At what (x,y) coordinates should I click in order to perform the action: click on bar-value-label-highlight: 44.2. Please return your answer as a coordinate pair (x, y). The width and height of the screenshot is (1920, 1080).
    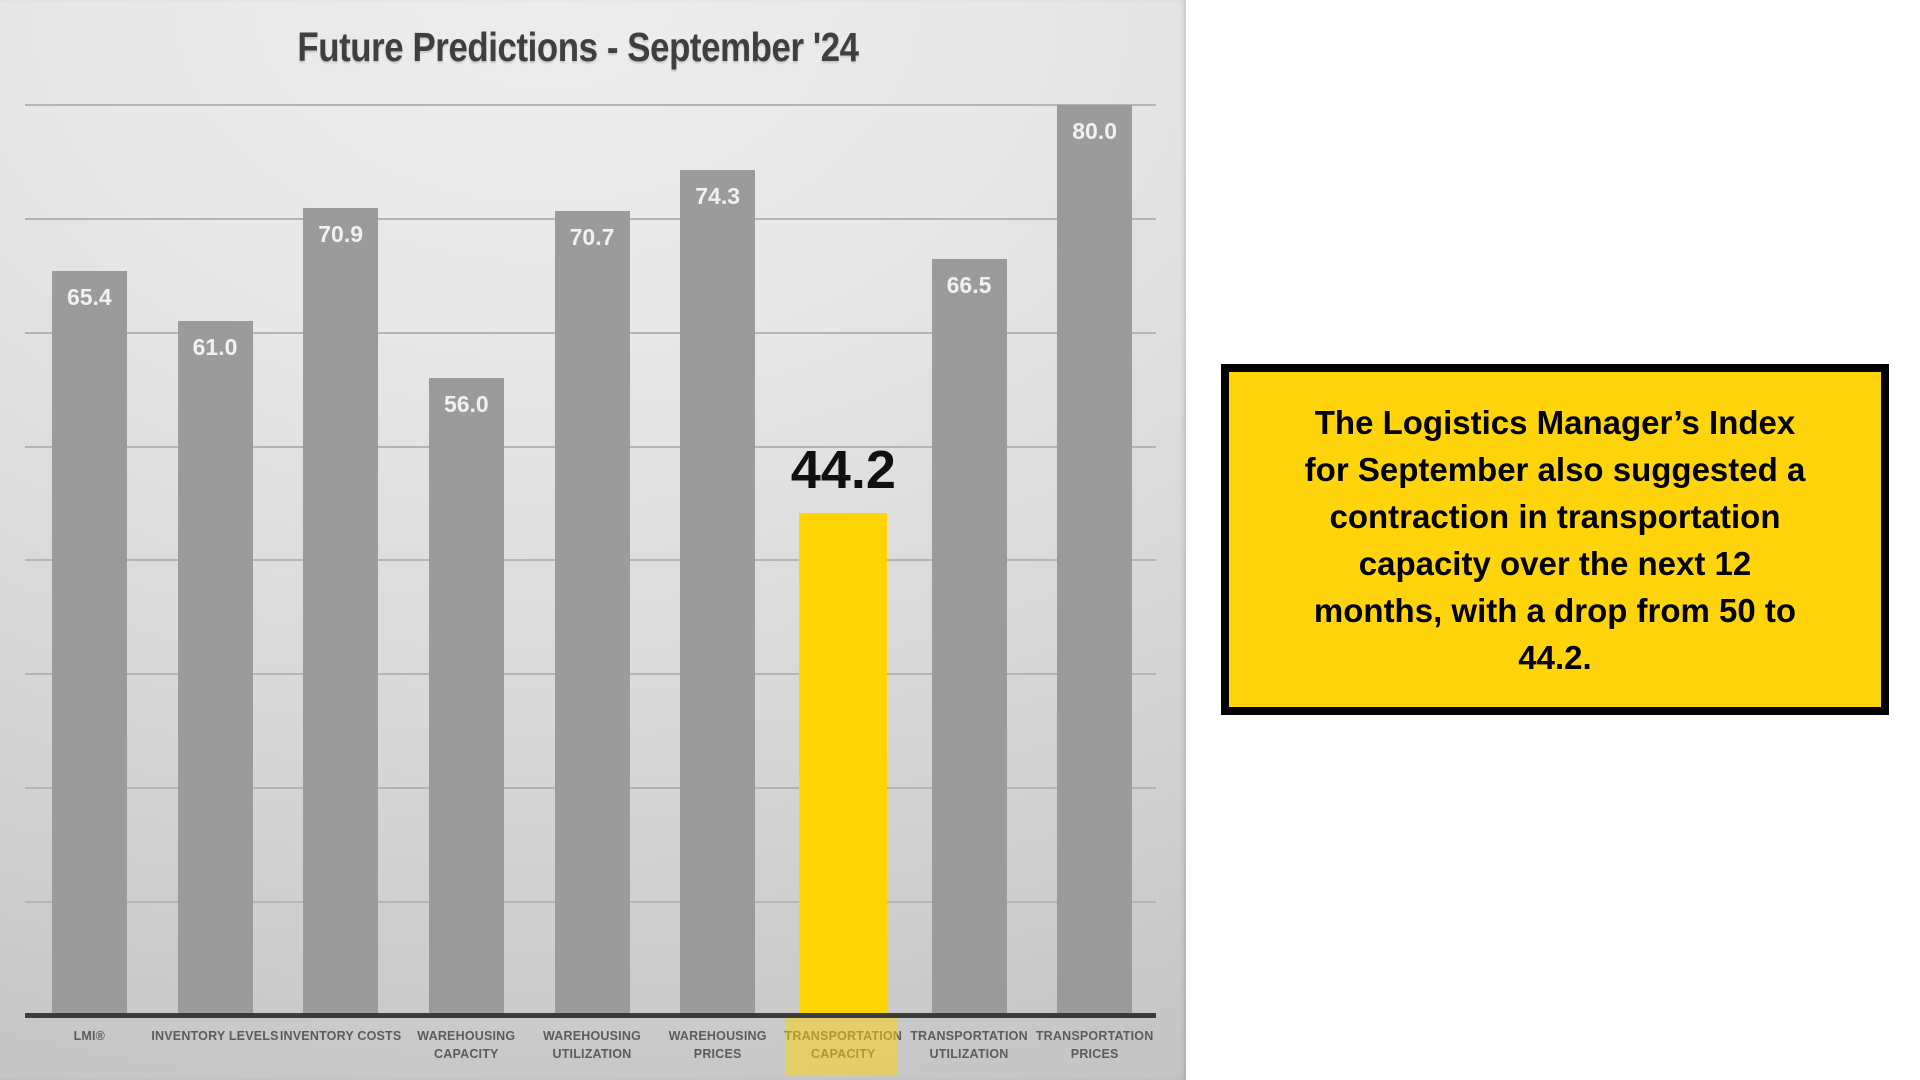
    Looking at the image, I should click on (843, 469).